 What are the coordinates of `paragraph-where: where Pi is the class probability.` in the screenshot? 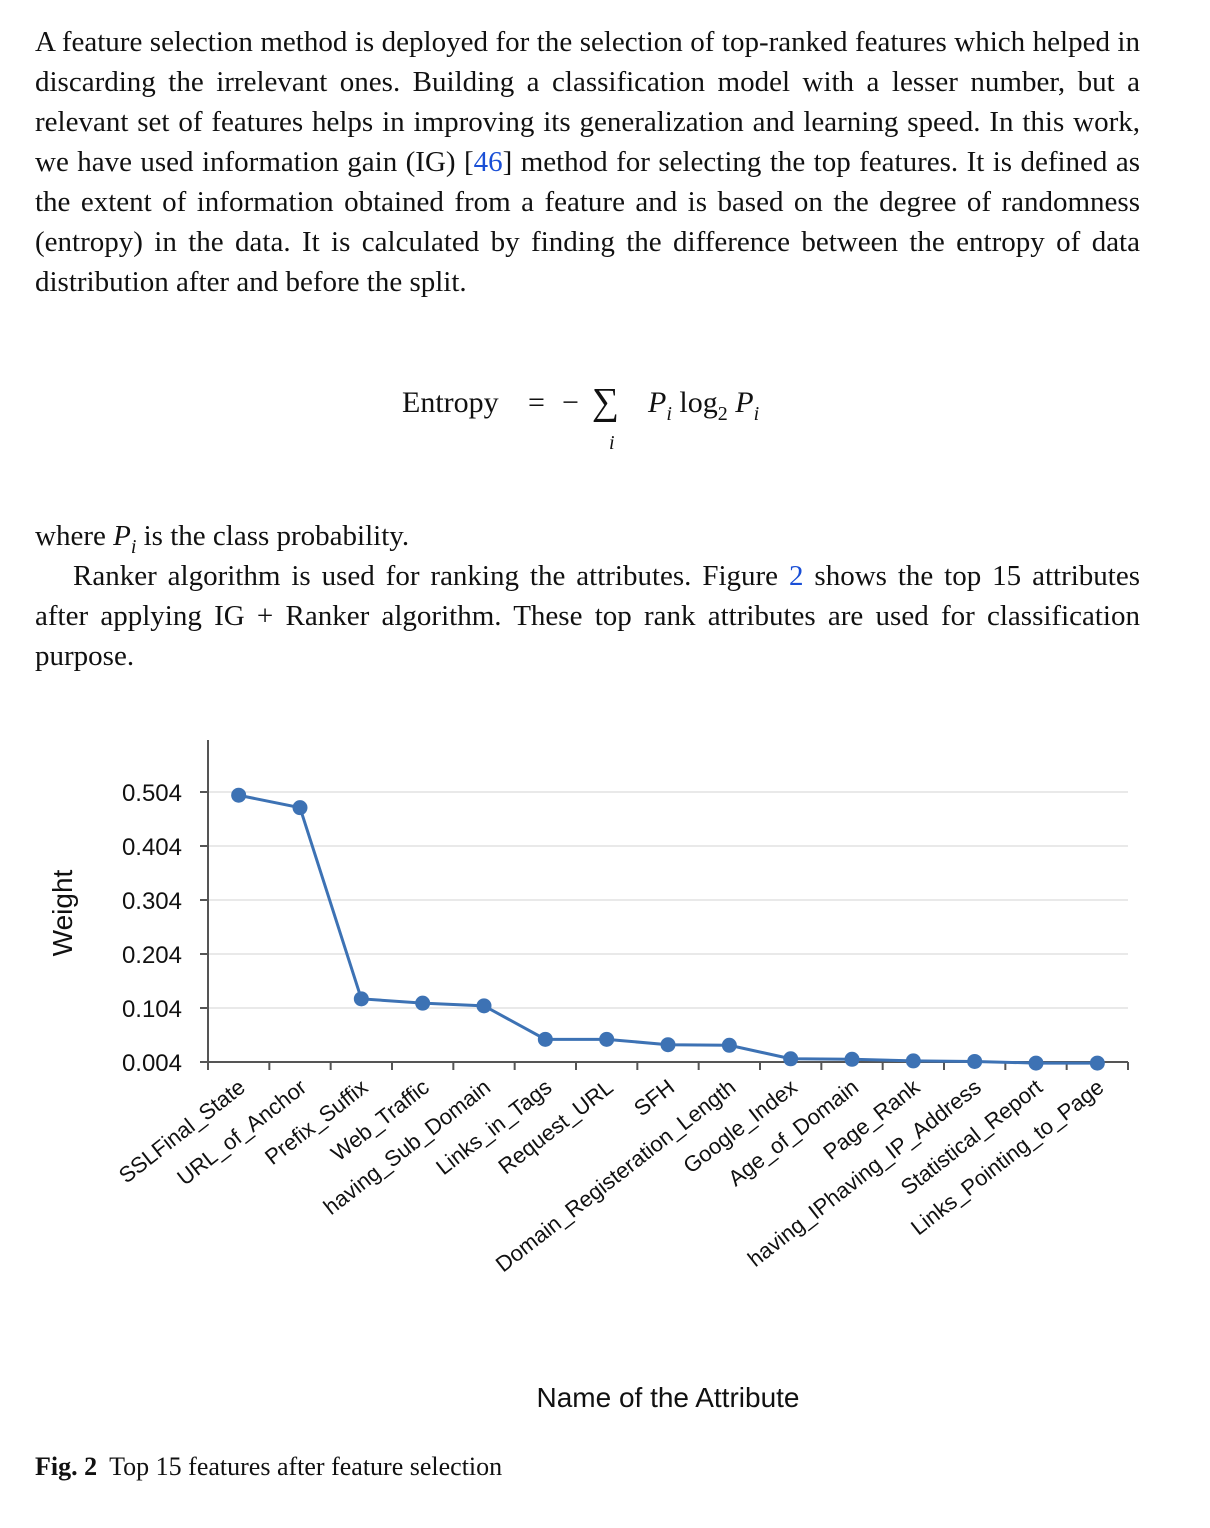 It's located at (587, 537).